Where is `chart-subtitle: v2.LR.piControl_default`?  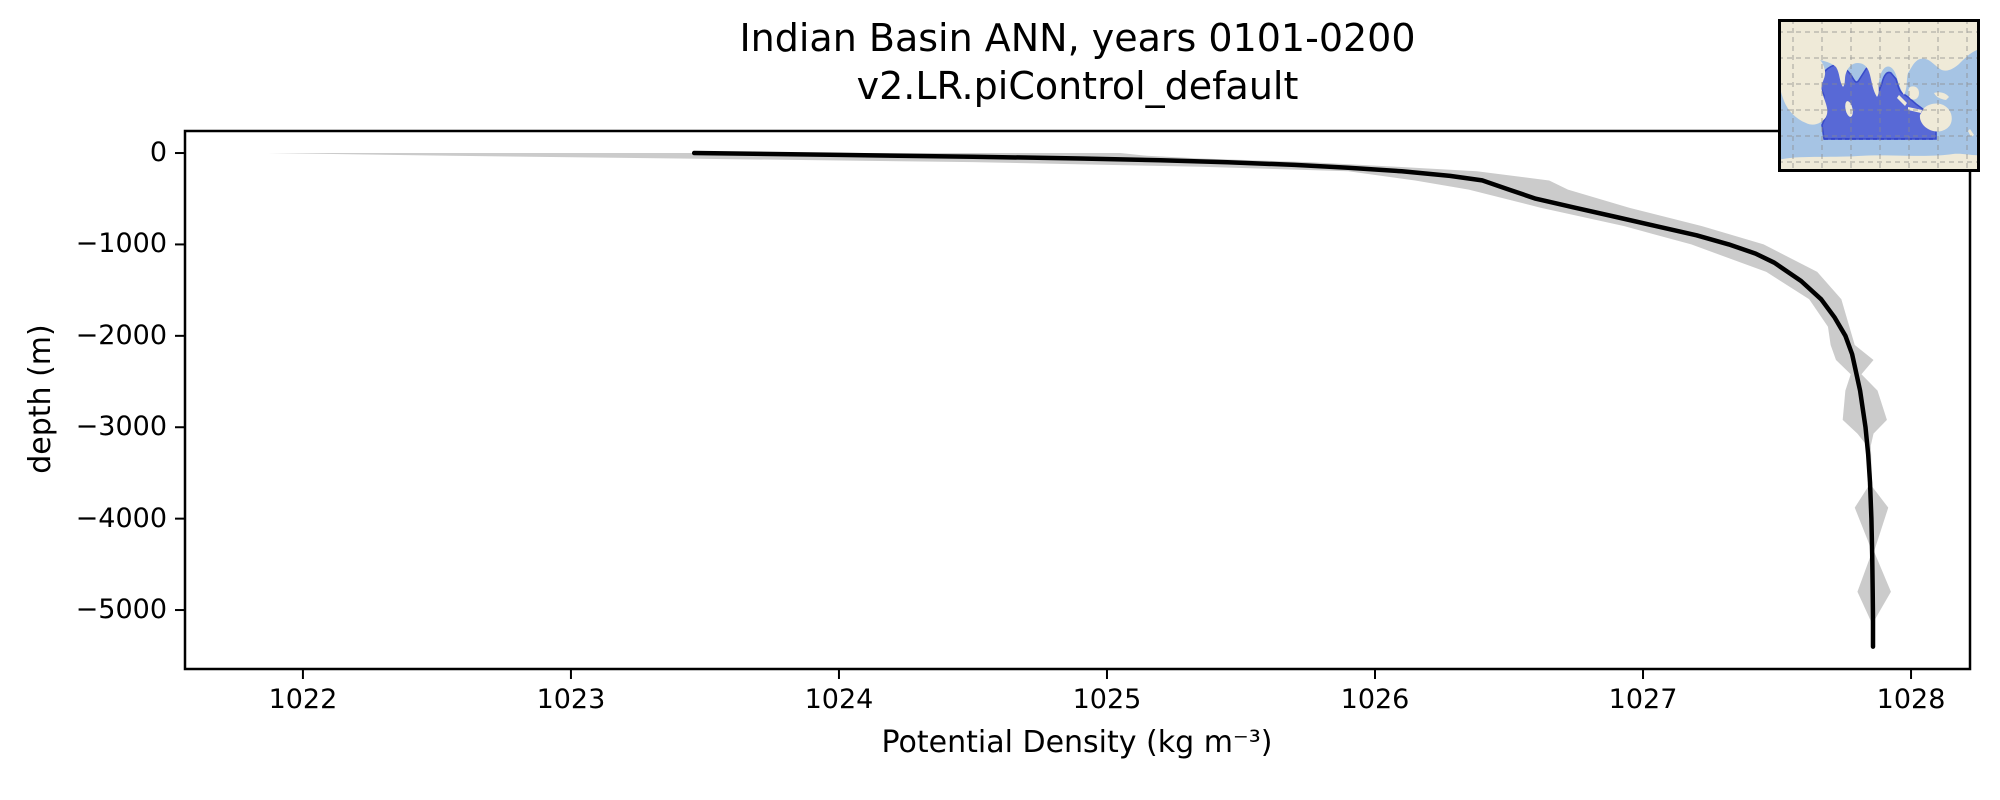
chart-subtitle: v2.LR.piControl_default is located at coordinates (1077, 86).